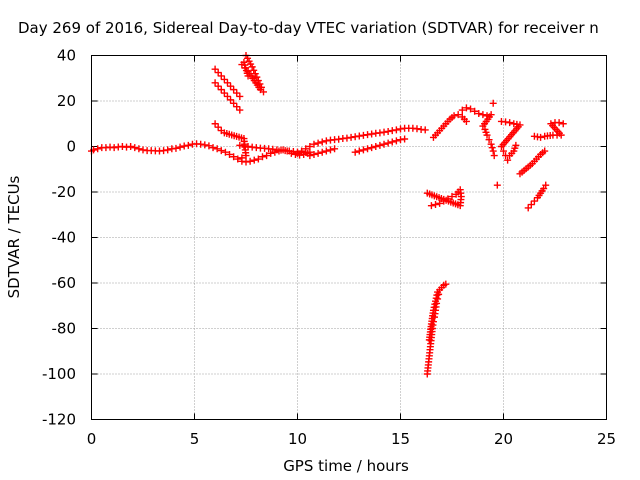  What do you see at coordinates (503, 439) in the screenshot?
I see `x-tick-label: 20` at bounding box center [503, 439].